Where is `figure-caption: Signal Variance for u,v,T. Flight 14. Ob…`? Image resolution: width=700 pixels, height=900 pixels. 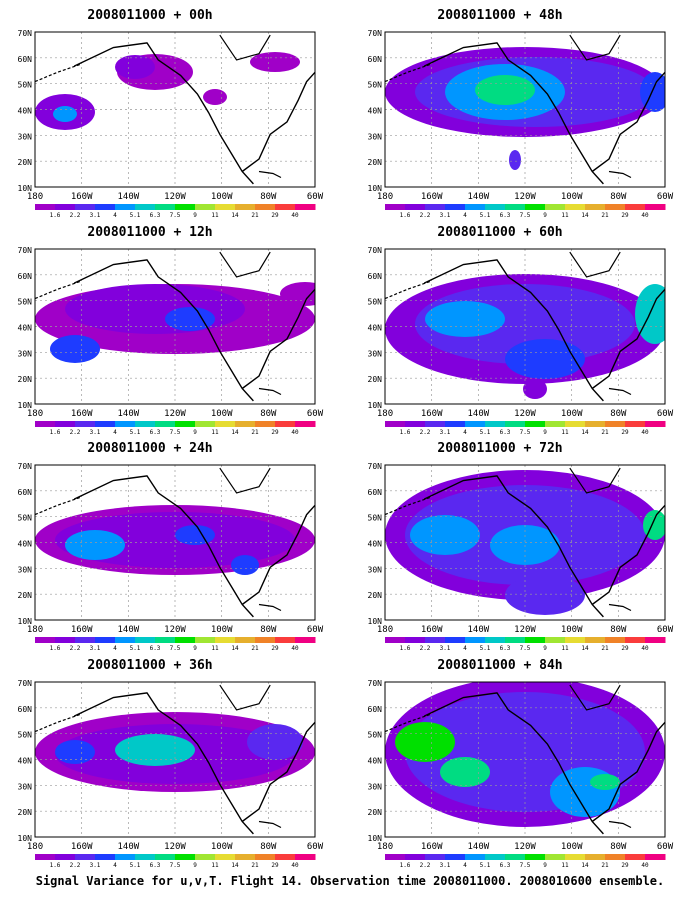 figure-caption: Signal Variance for u,v,T. Flight 14. Ob… is located at coordinates (350, 881).